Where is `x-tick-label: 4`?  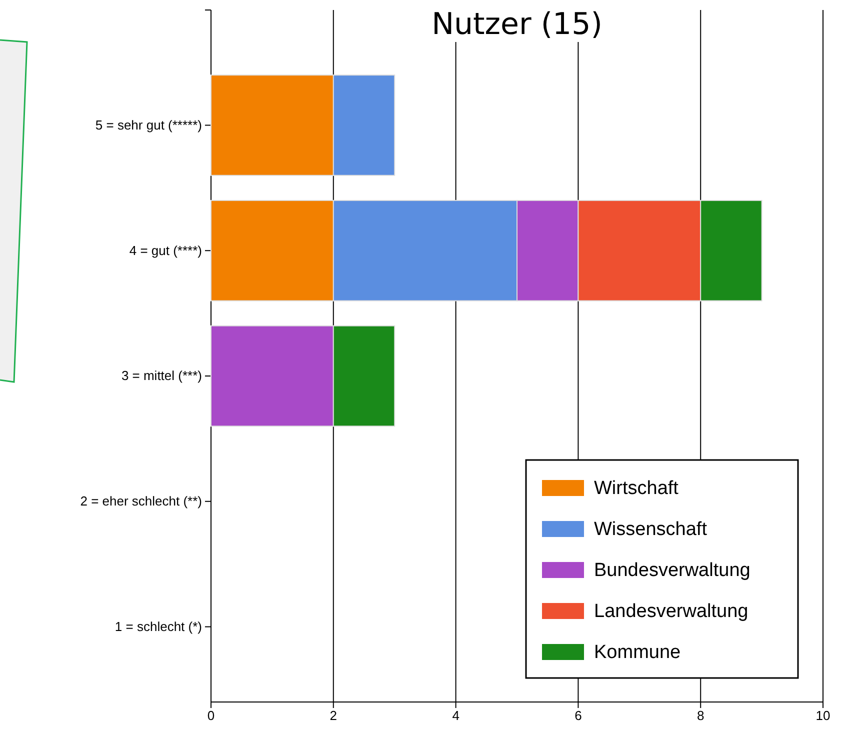 x-tick-label: 4 is located at coordinates (456, 716).